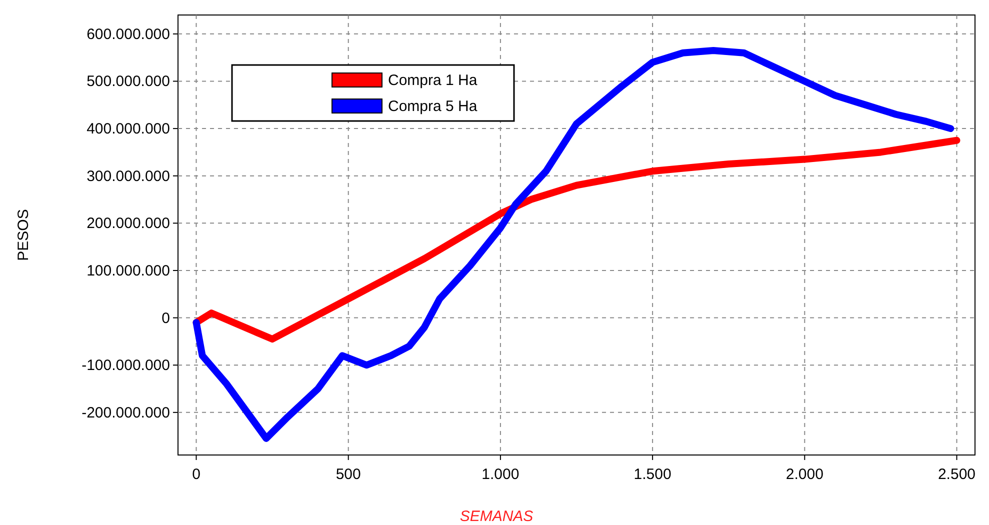  I want to click on legend-label: Compra 1 Ha, so click(433, 80).